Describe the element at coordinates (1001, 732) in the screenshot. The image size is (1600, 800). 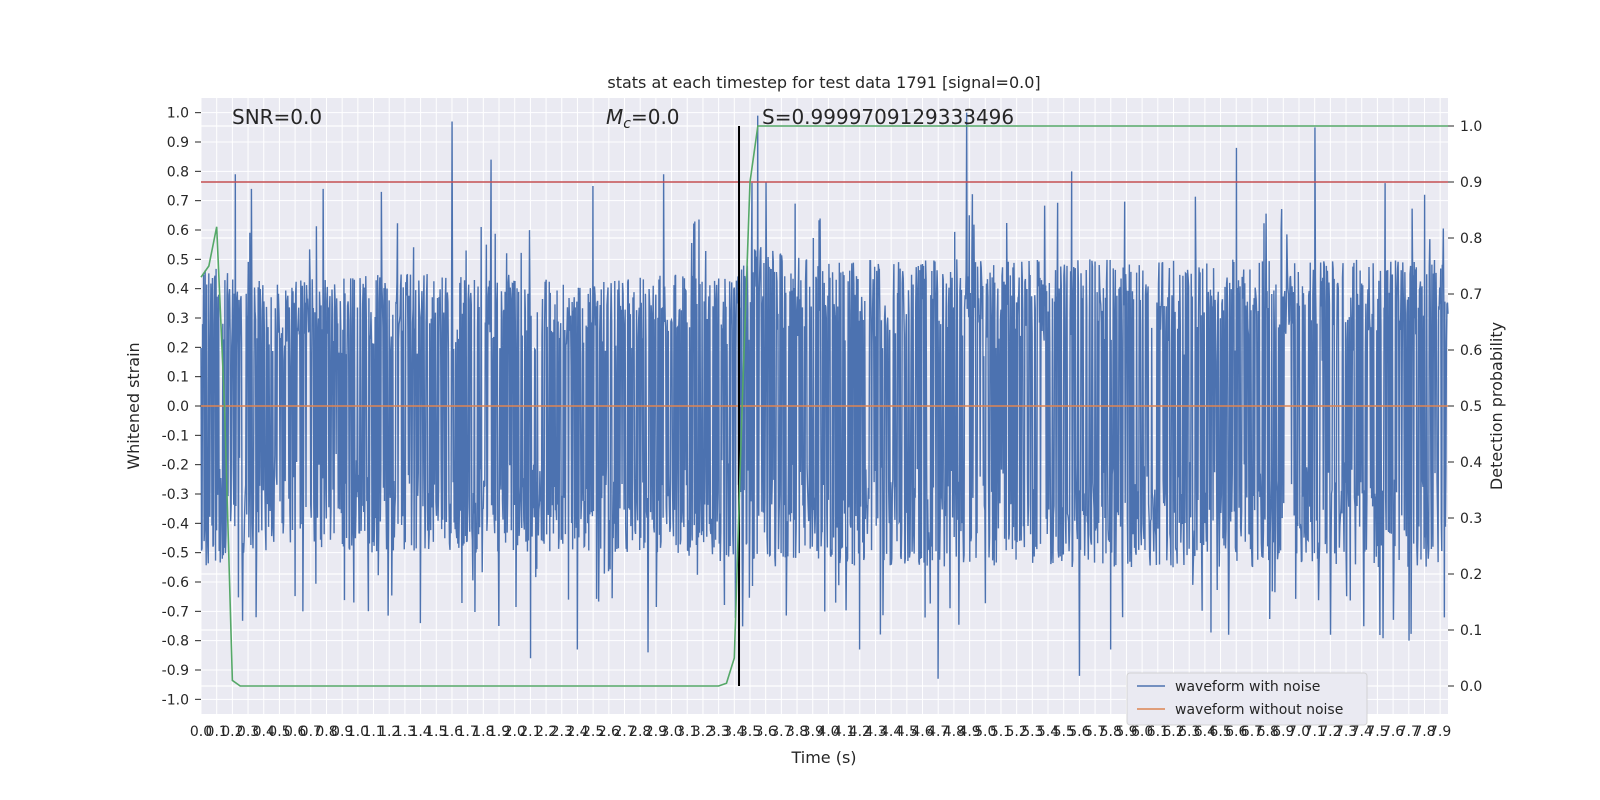
I see `x-tick-label: 5.1` at that location.